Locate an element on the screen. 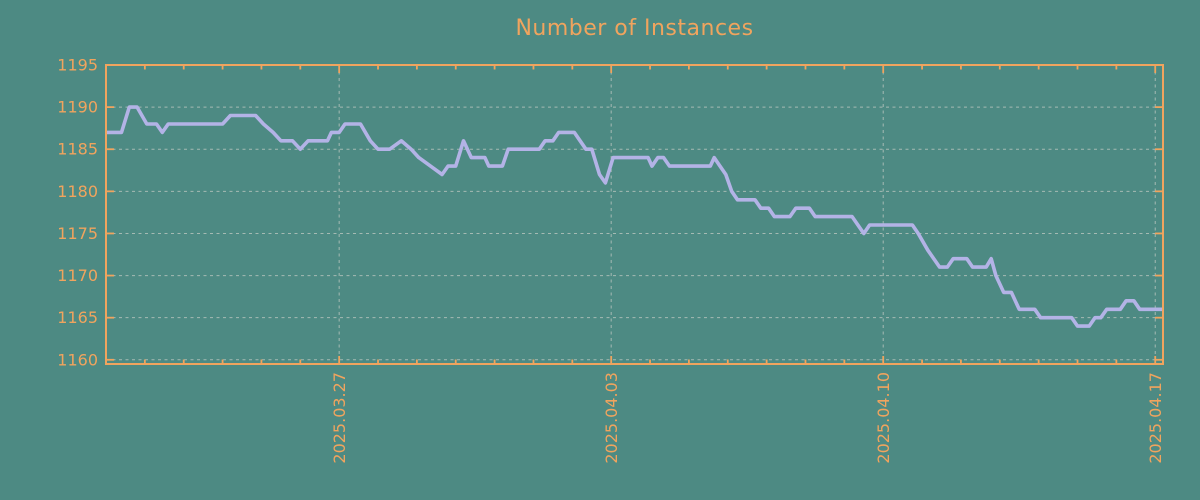 The width and height of the screenshot is (1200, 500). chart-title: Number of Instances is located at coordinates (634, 28).